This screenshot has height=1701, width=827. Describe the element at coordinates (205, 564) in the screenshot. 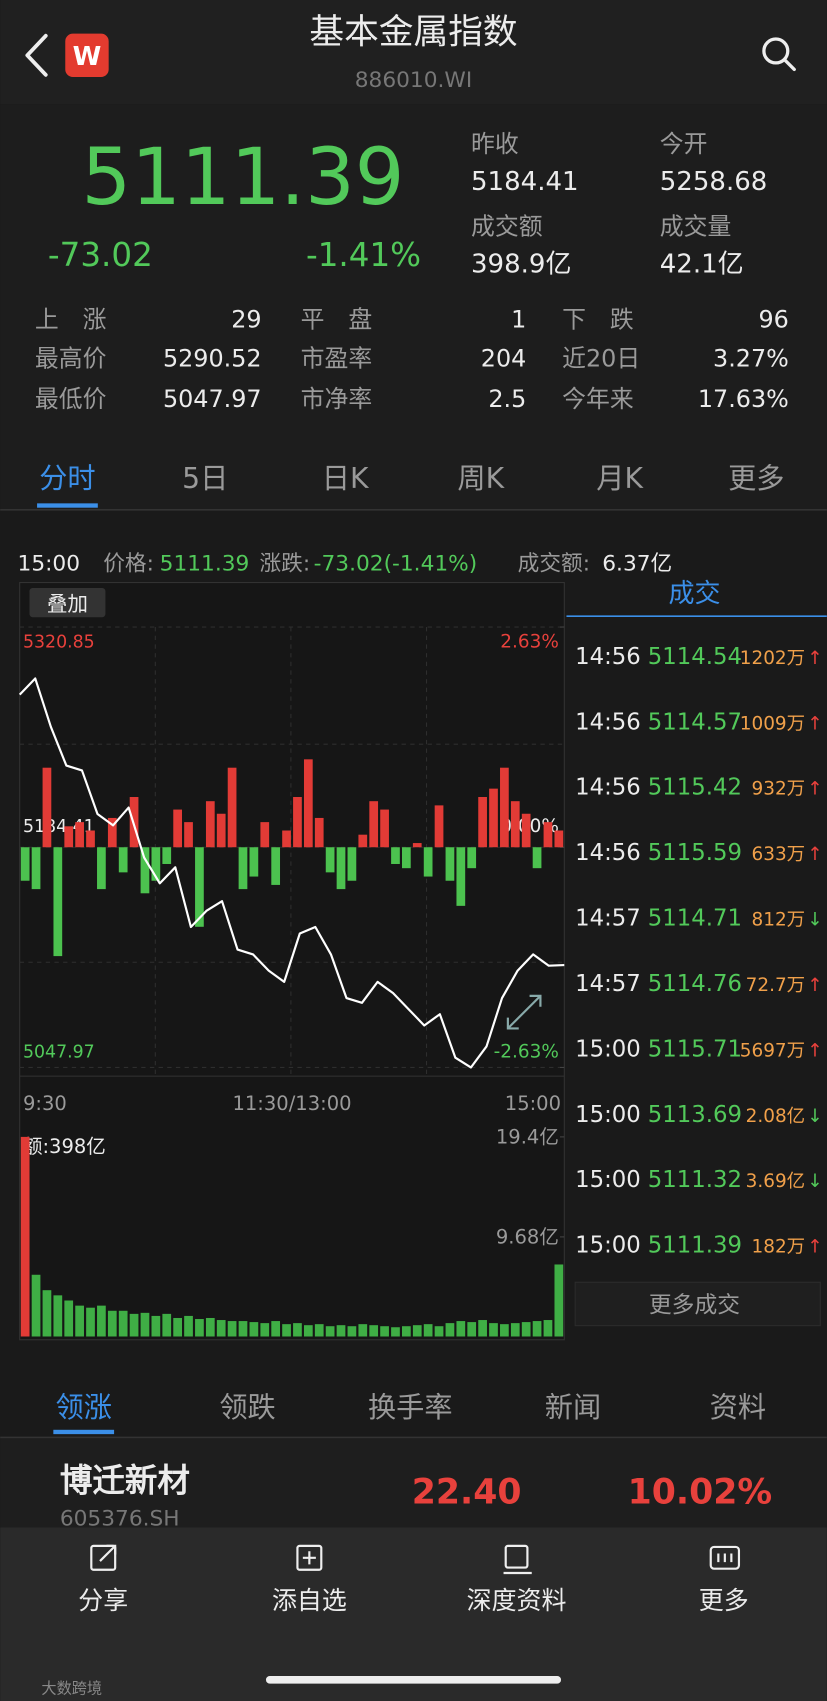

I see `info-value: 5111.39` at that location.